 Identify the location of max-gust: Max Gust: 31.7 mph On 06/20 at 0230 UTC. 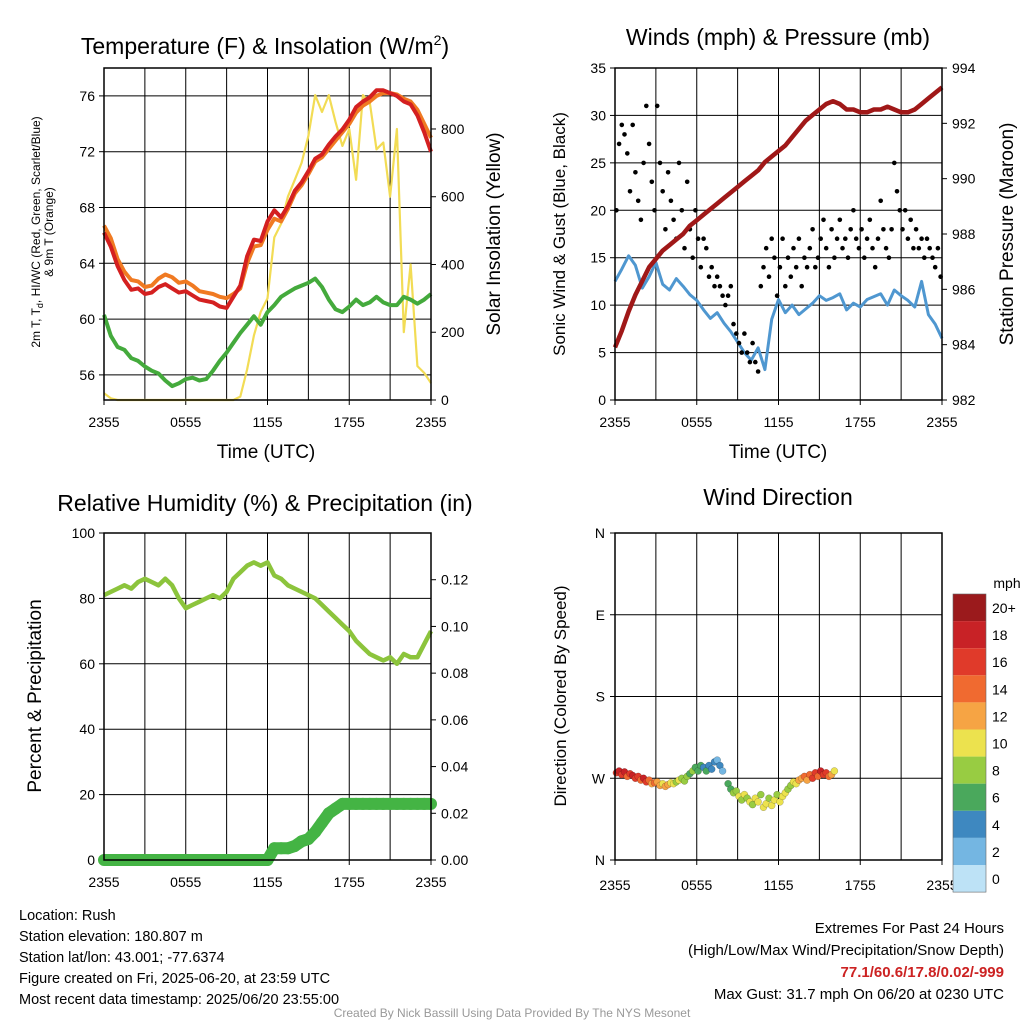
(858, 994).